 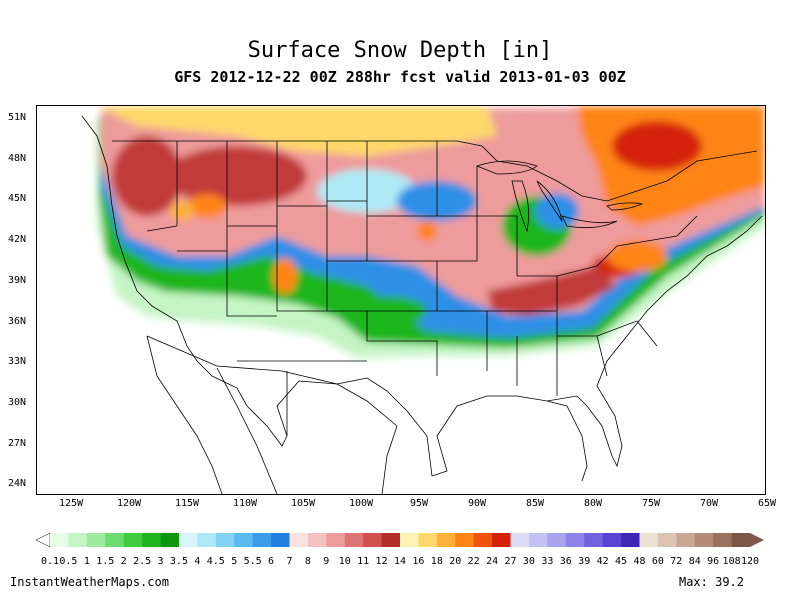 I want to click on colorbar-label: 7, so click(x=289, y=561).